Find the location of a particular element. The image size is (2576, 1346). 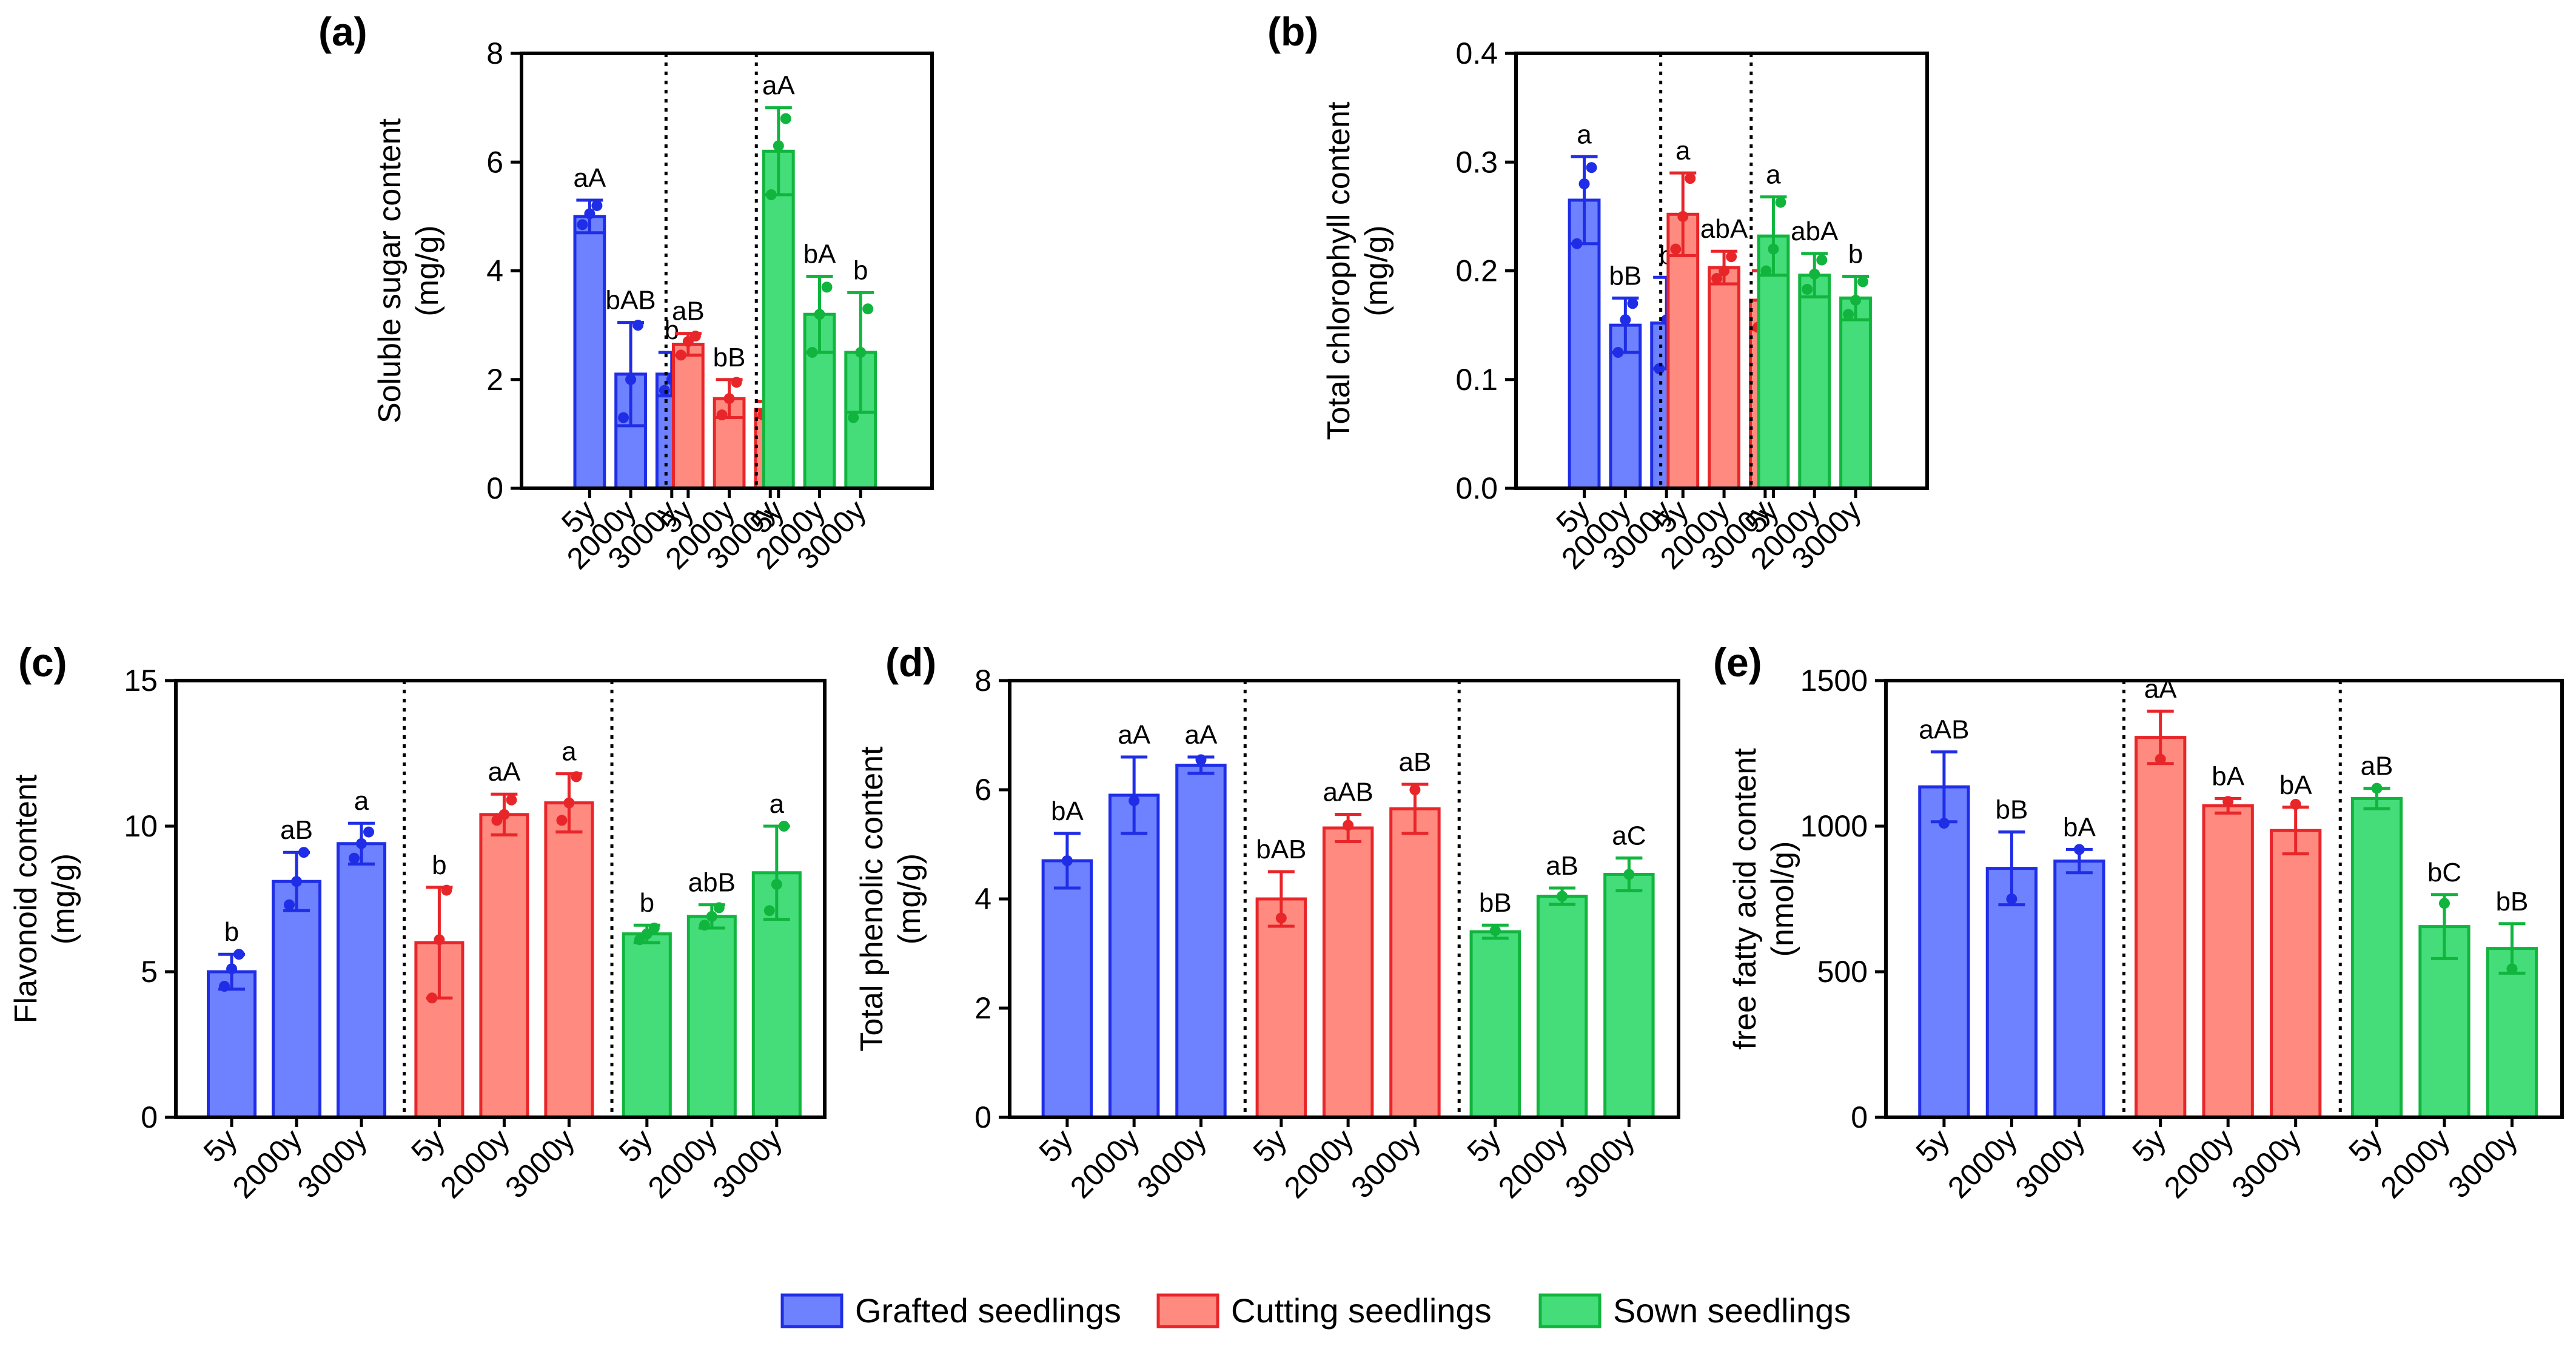

significance-label: aAB is located at coordinates (1944, 730).